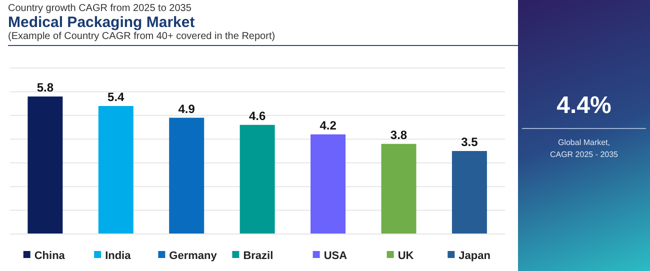 The width and height of the screenshot is (650, 271). Describe the element at coordinates (328, 125) in the screenshot. I see `data-label: 4.2` at that location.